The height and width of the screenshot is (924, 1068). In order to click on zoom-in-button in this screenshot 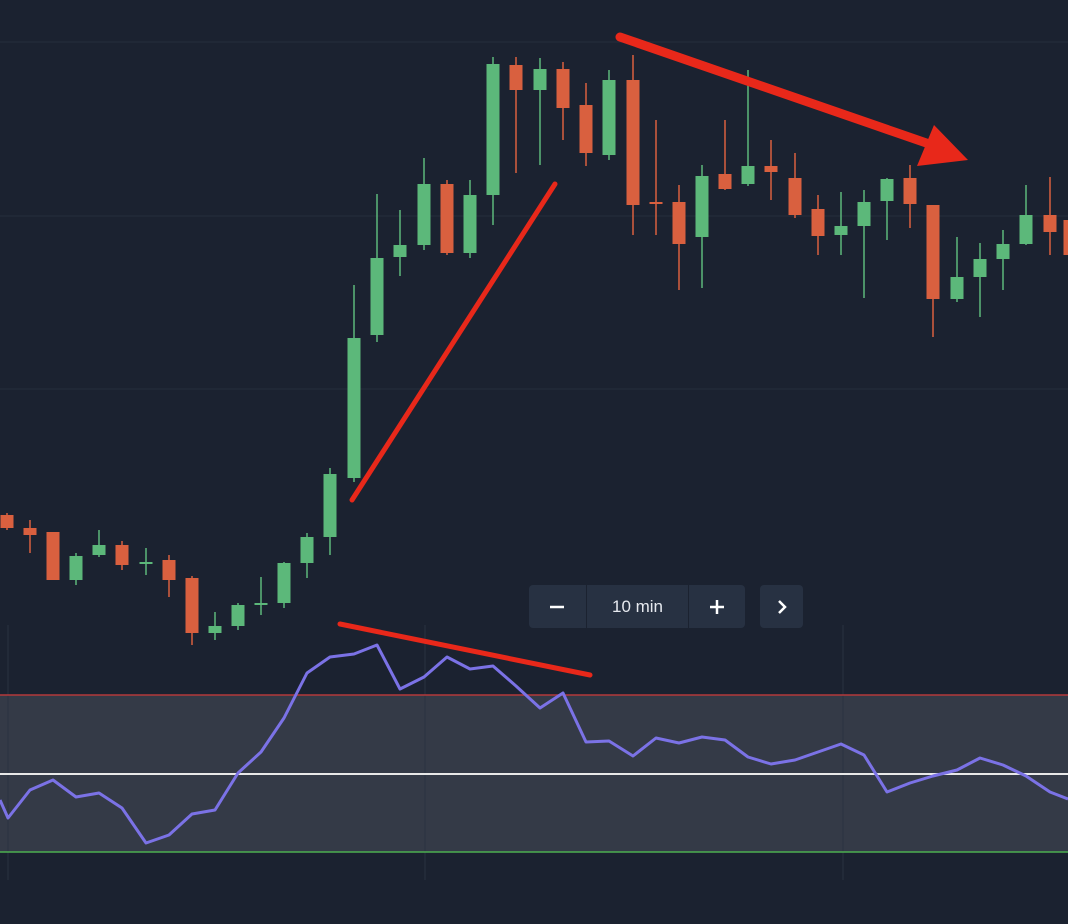, I will do `click(717, 606)`.